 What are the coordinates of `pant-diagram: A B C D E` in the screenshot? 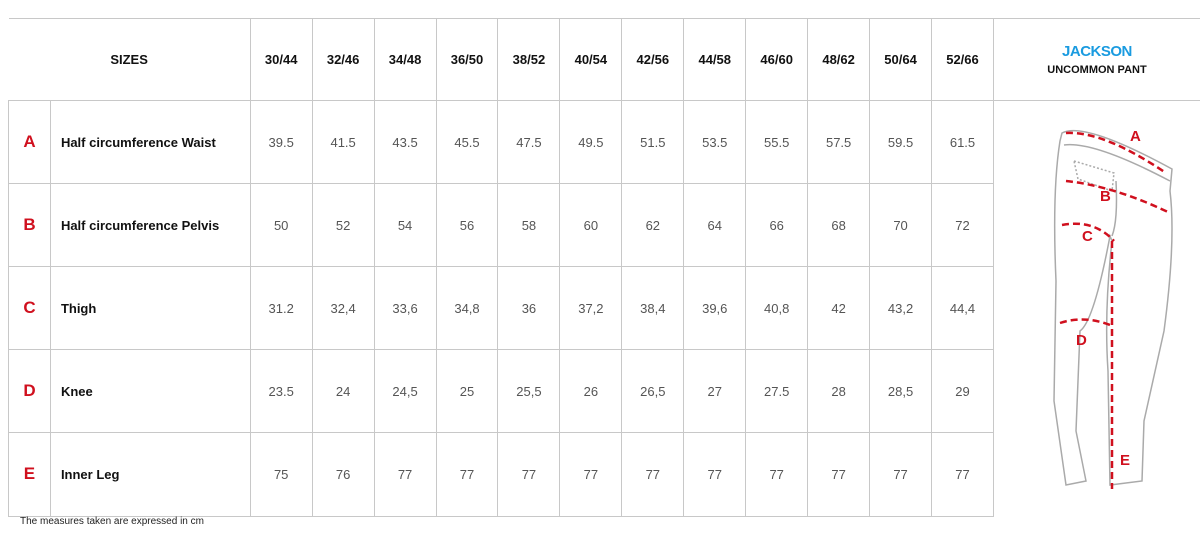 It's located at (1096, 308).